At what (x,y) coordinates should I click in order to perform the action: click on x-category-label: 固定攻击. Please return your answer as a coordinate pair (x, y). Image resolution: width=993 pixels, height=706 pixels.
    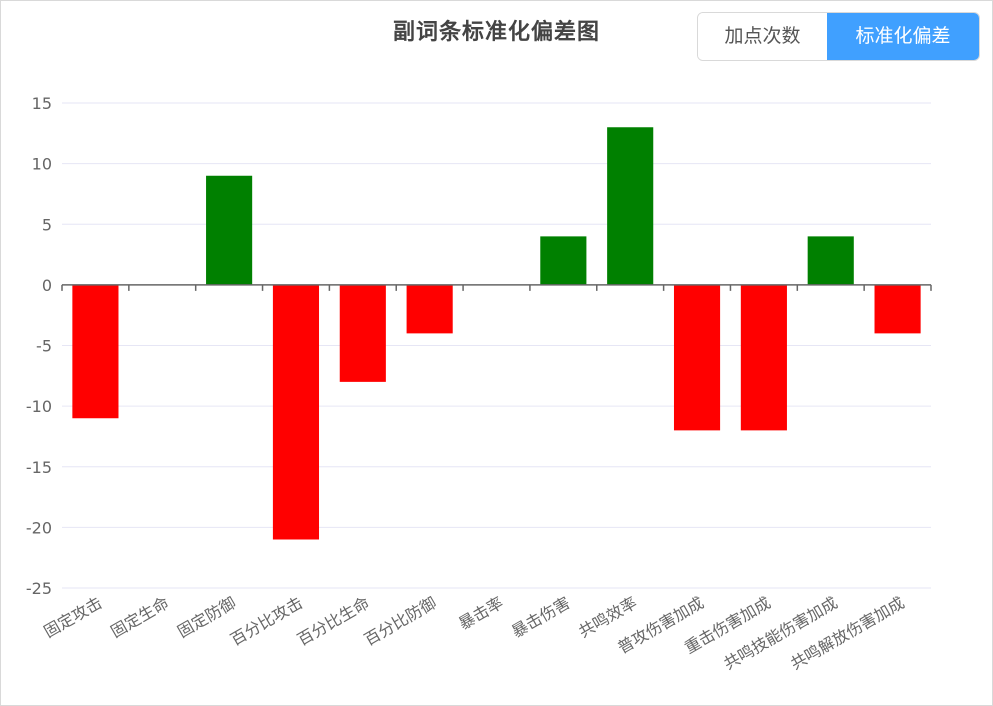
    Looking at the image, I should click on (72, 617).